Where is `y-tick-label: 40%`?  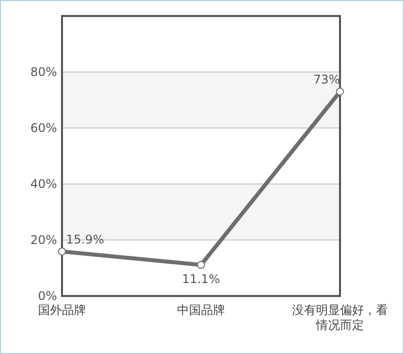 y-tick-label: 40% is located at coordinates (43, 184).